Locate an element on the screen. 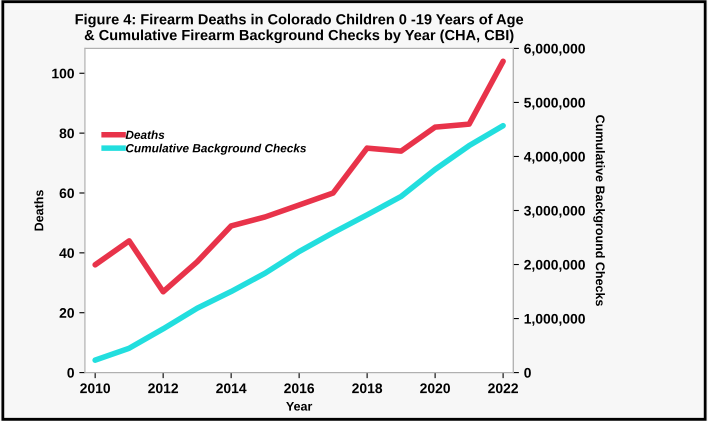  x-tick-label: 2016 is located at coordinates (299, 388).